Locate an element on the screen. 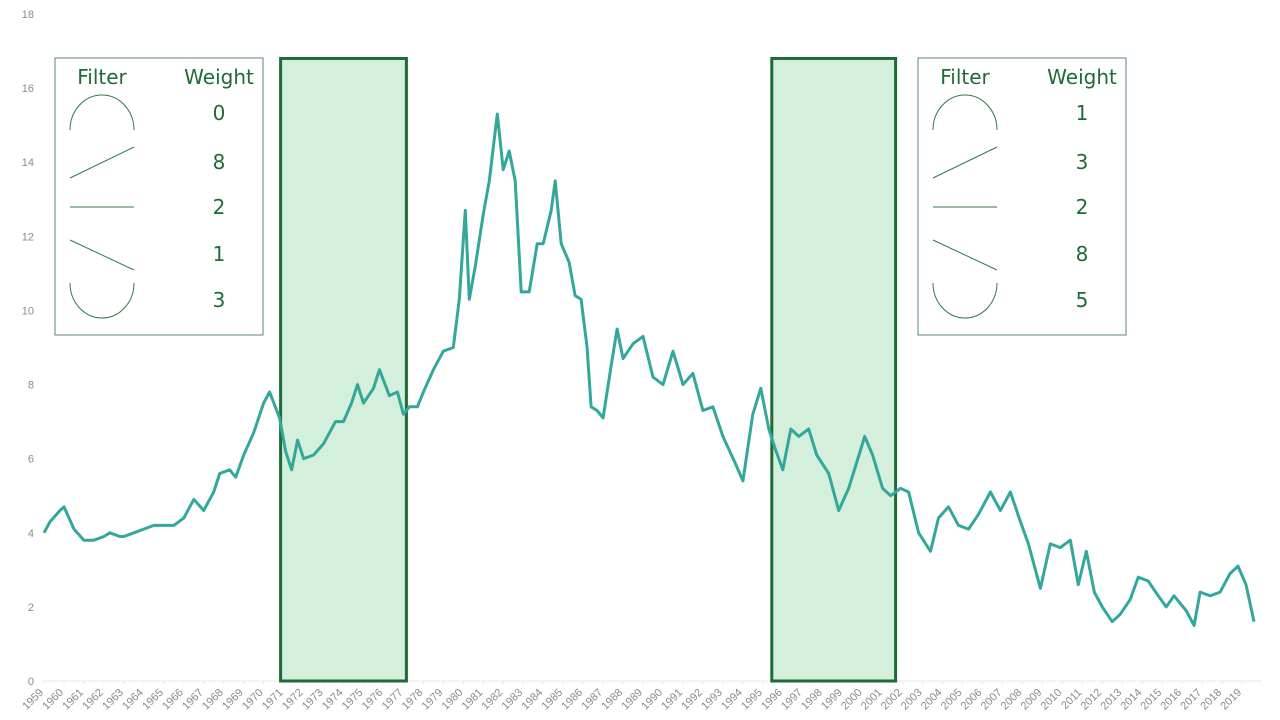 Image resolution: width=1280 pixels, height=720 pixels. y-tick-label: 6 is located at coordinates (31, 460).